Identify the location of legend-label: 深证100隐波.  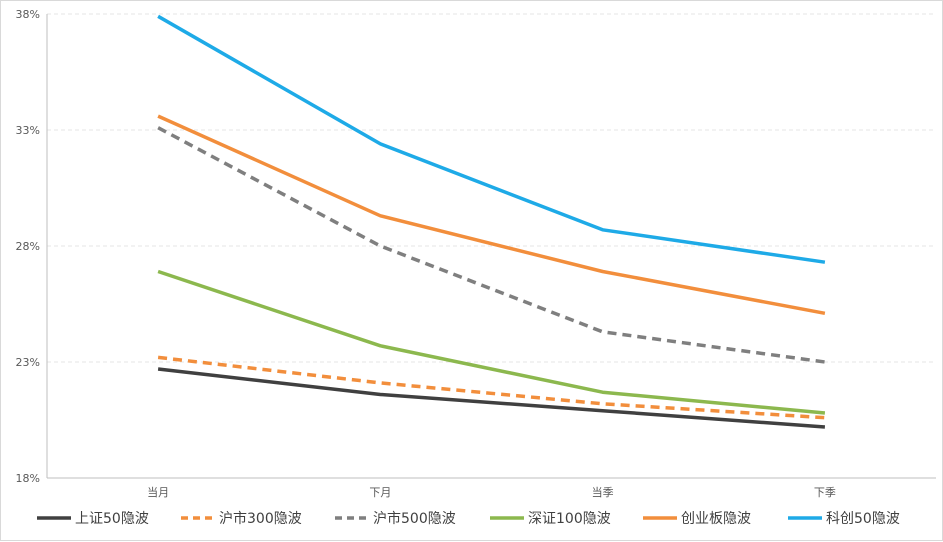
(569, 519).